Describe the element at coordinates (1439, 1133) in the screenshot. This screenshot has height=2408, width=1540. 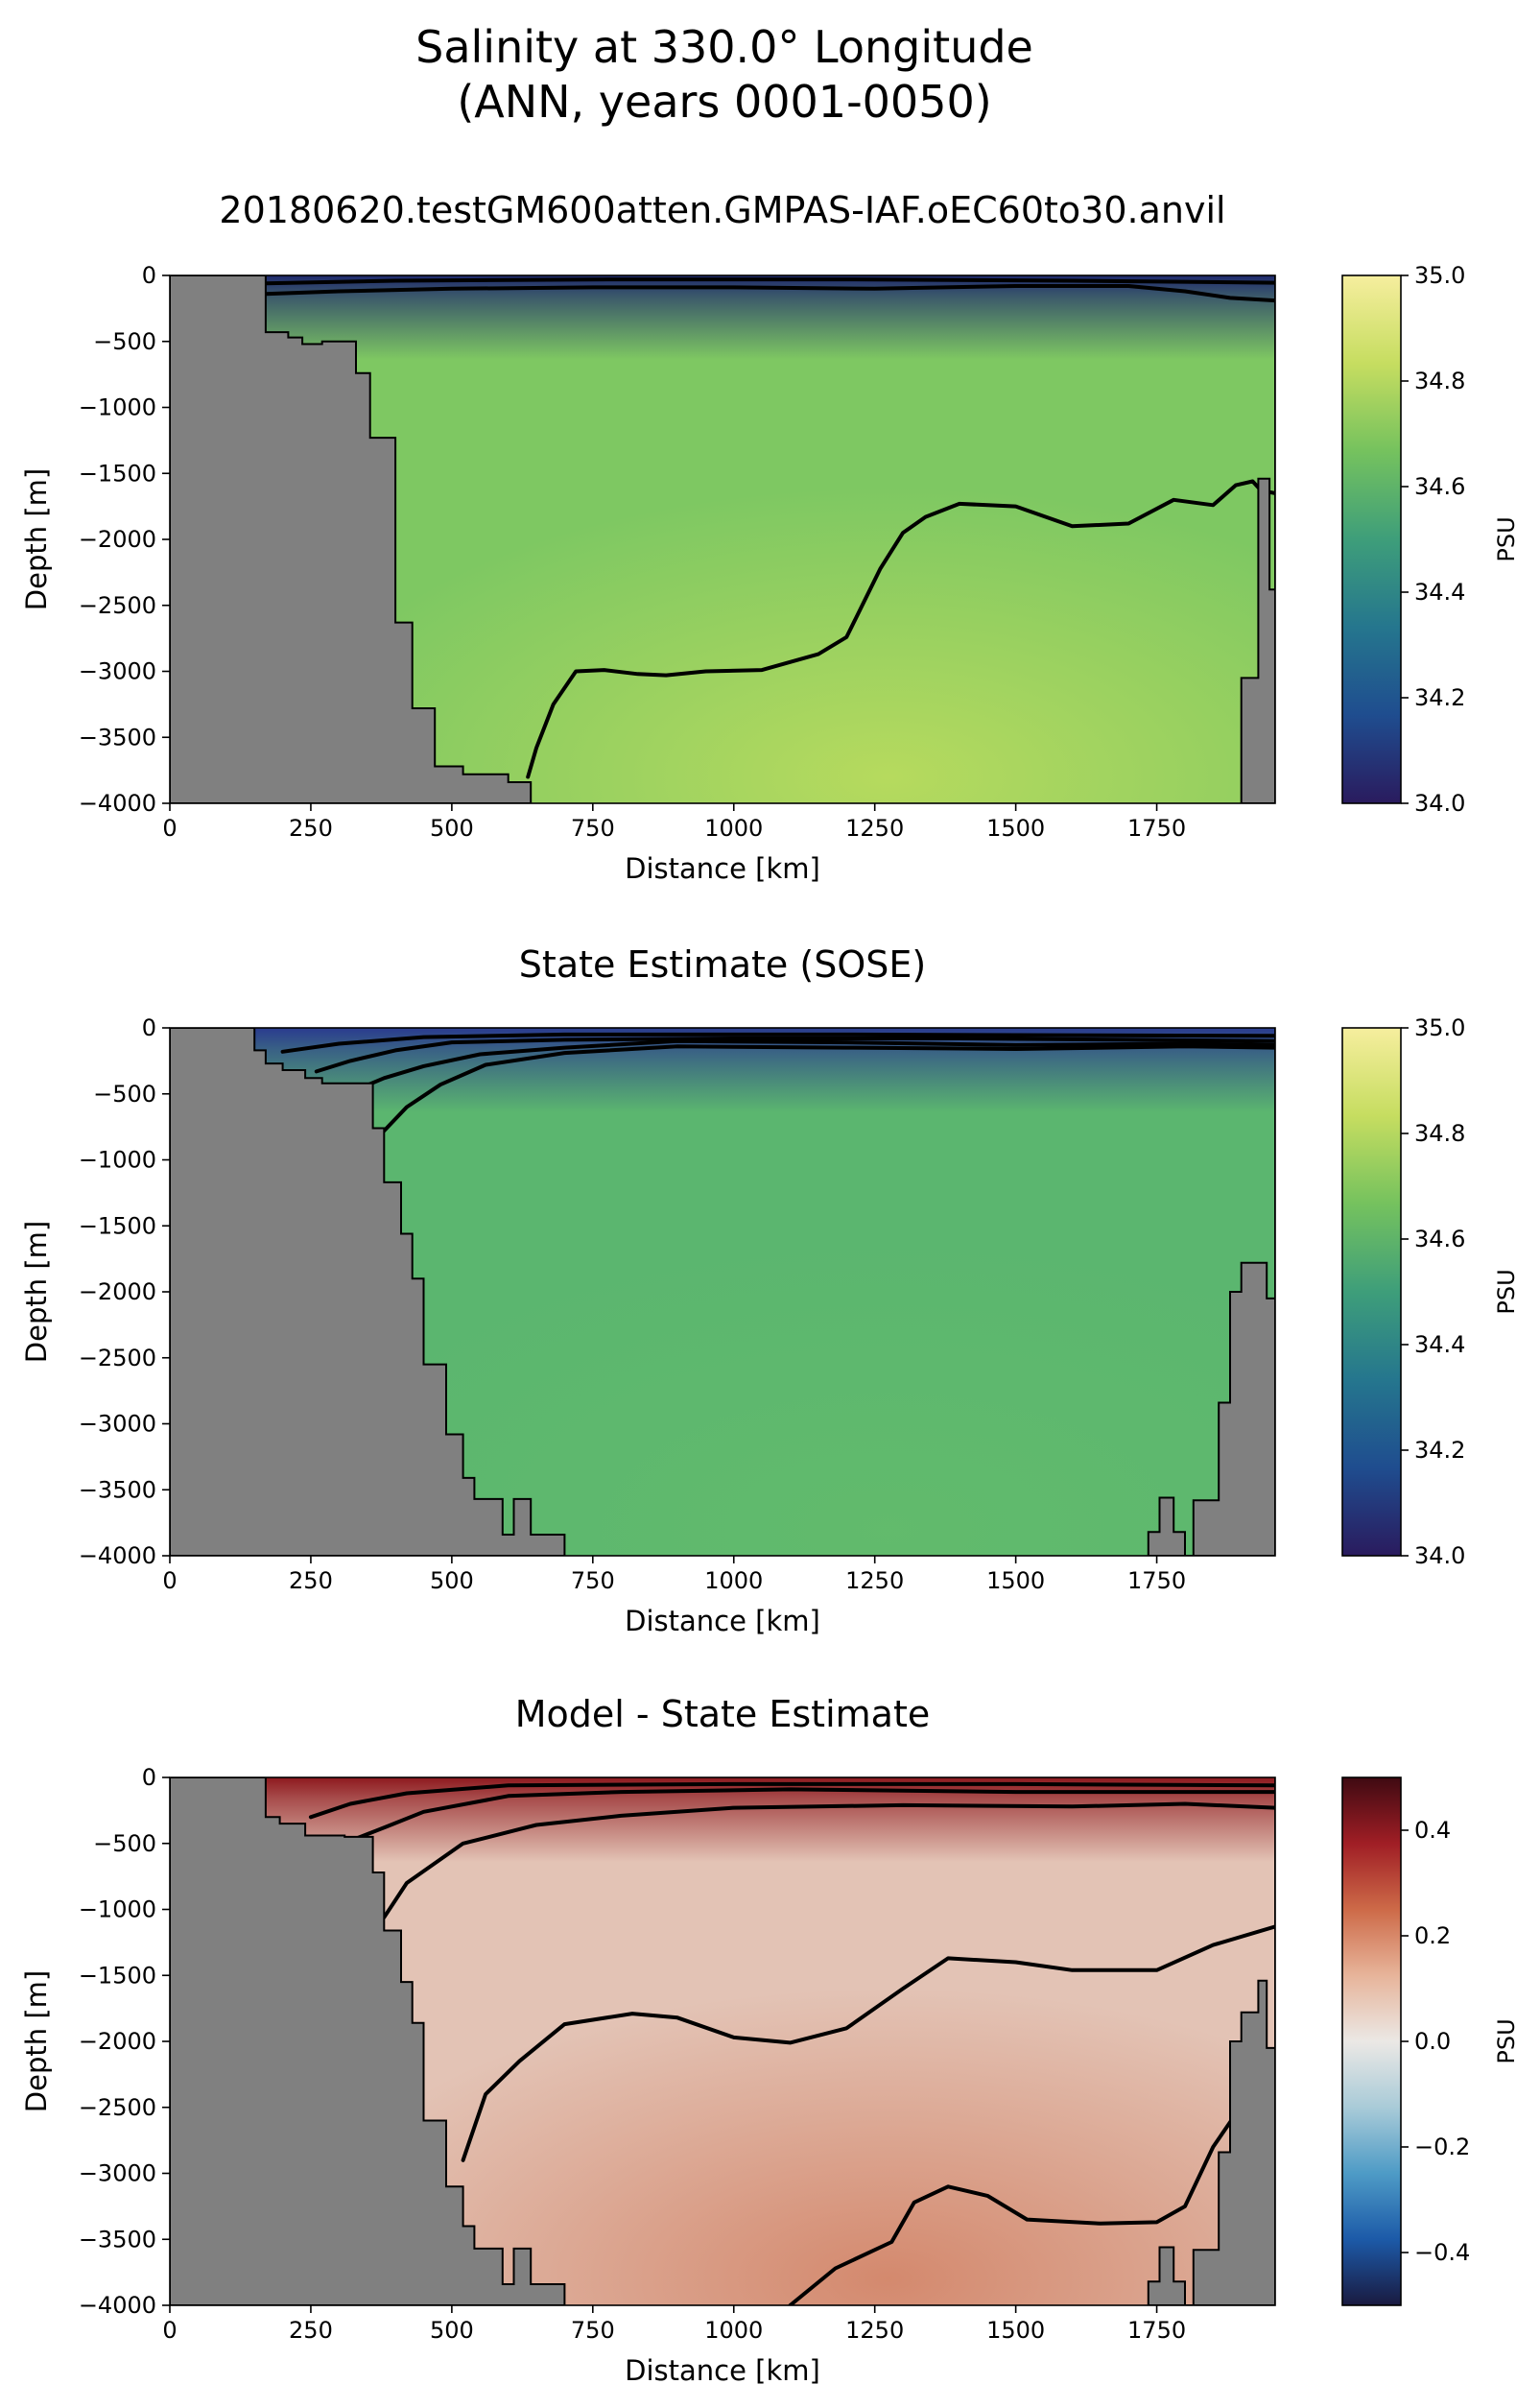
I see `colorbar-tick-label: 34.8` at that location.